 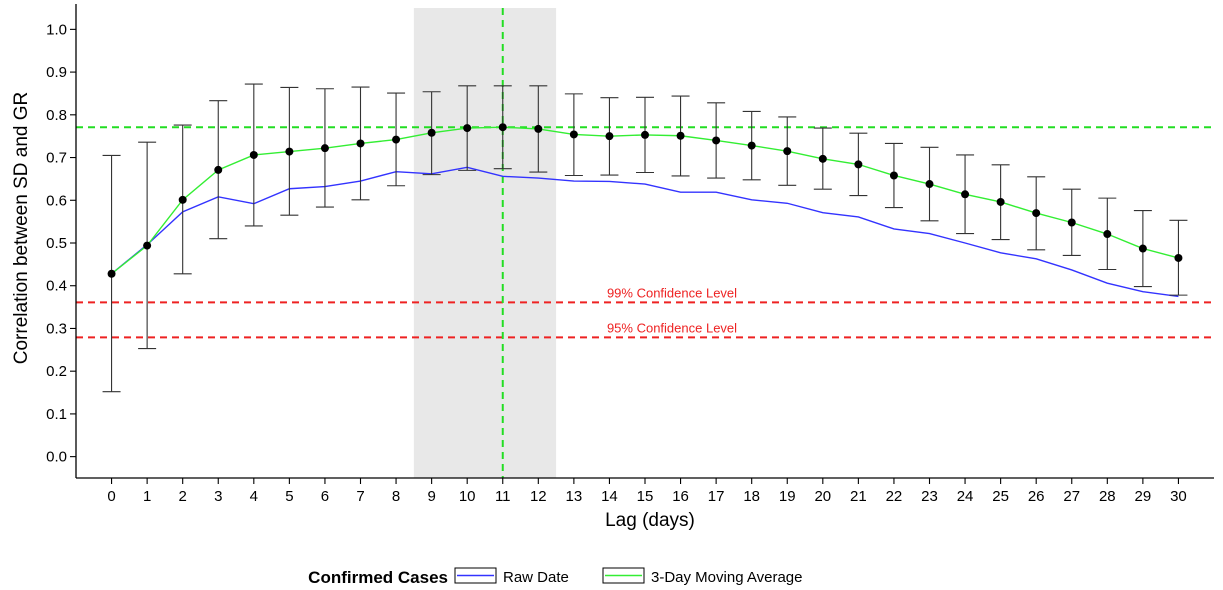 I want to click on y-tick-label-0: 0.0, so click(x=56, y=457).